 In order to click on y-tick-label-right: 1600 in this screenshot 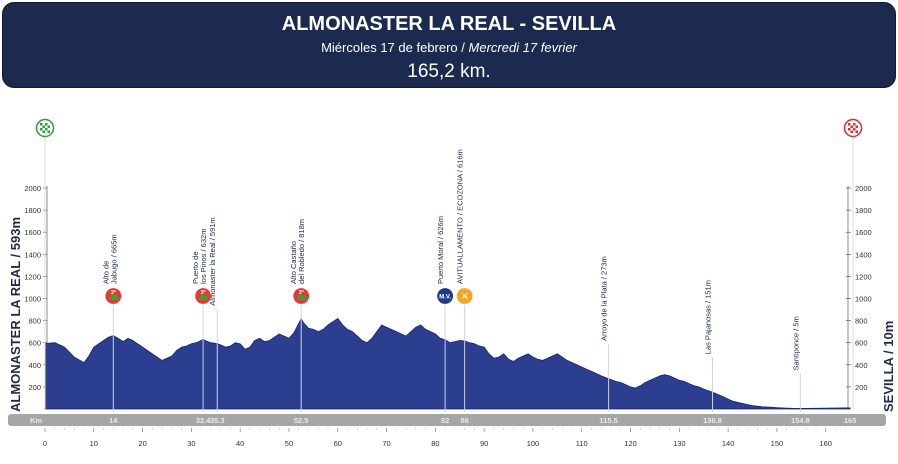, I will do `click(863, 232)`.